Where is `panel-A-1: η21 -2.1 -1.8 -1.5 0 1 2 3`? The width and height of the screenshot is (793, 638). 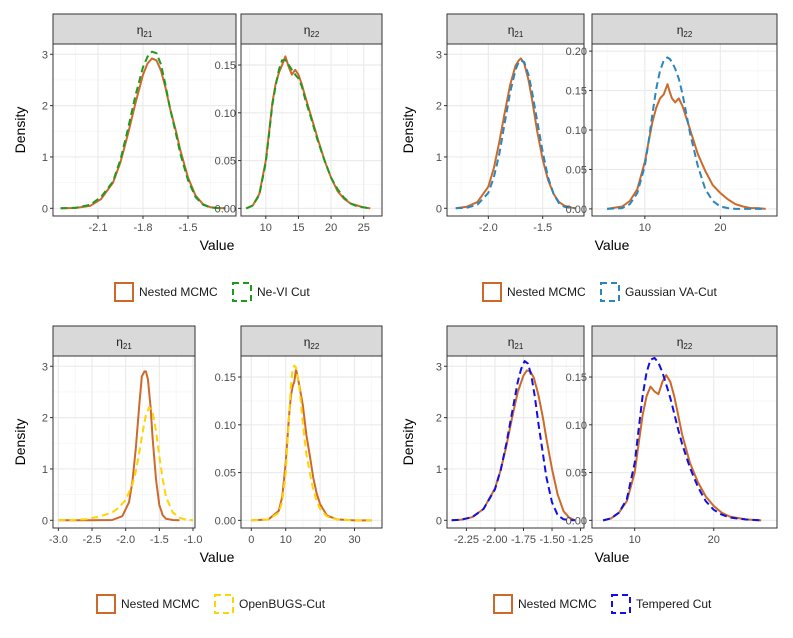 panel-A-1: η21 -2.1 -1.8 -1.5 0 1 2 3 is located at coordinates (139, 123).